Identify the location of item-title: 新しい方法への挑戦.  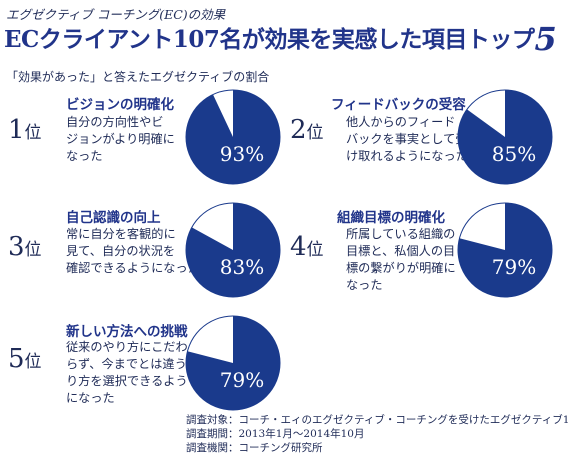
(127, 332).